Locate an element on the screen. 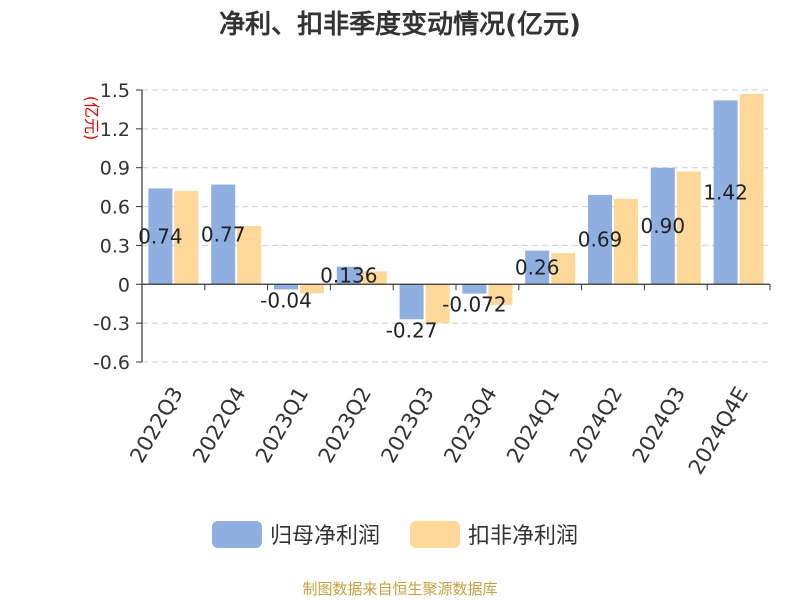 The height and width of the screenshot is (600, 800). legend: 归母净利润 扣非净利润 is located at coordinates (395, 535).